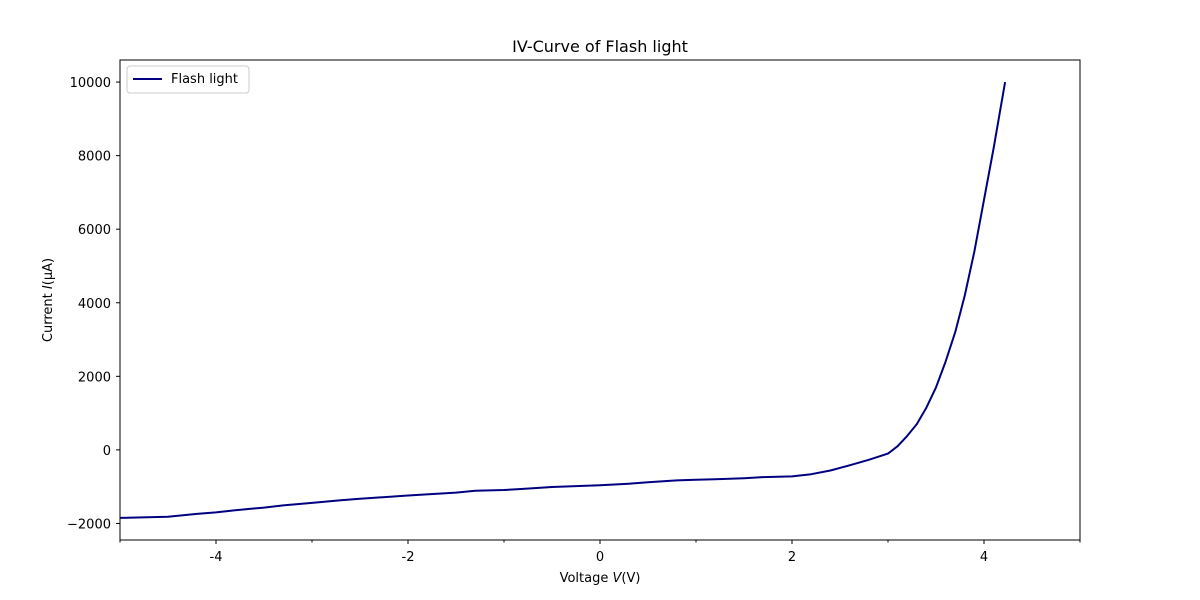  What do you see at coordinates (408, 557) in the screenshot?
I see `x-tick-label: -2` at bounding box center [408, 557].